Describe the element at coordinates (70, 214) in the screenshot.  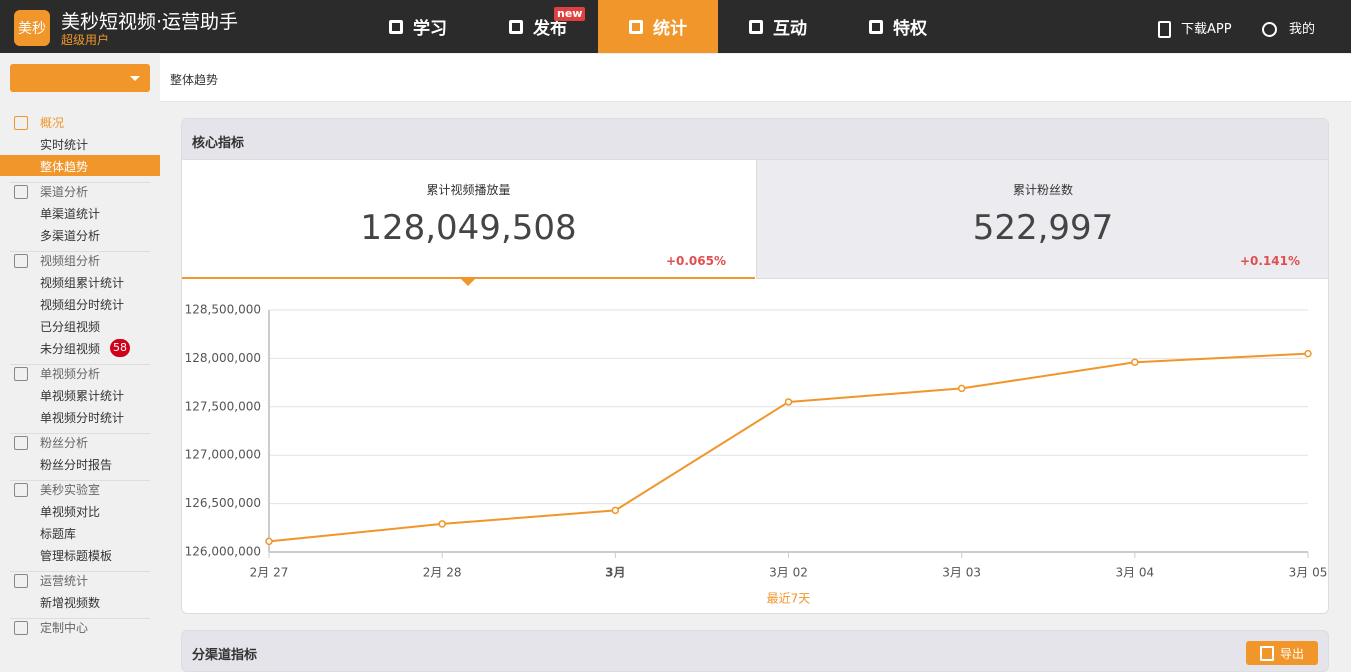
I see `menu-item: 单渠道统计` at that location.